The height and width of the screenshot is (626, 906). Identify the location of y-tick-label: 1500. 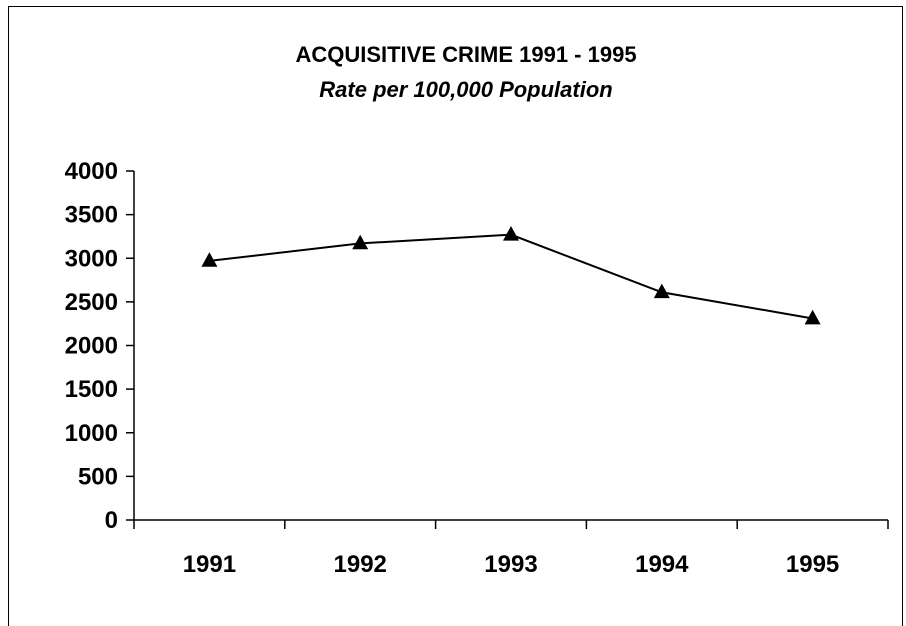
(91, 389).